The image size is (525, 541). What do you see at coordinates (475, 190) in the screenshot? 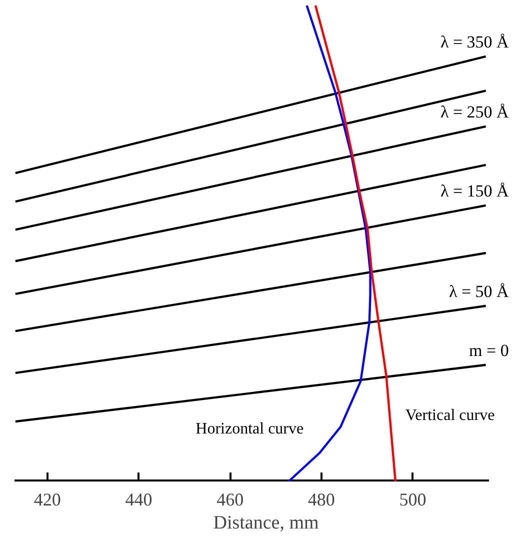
I see `series-label: λ = 150 Å` at bounding box center [475, 190].